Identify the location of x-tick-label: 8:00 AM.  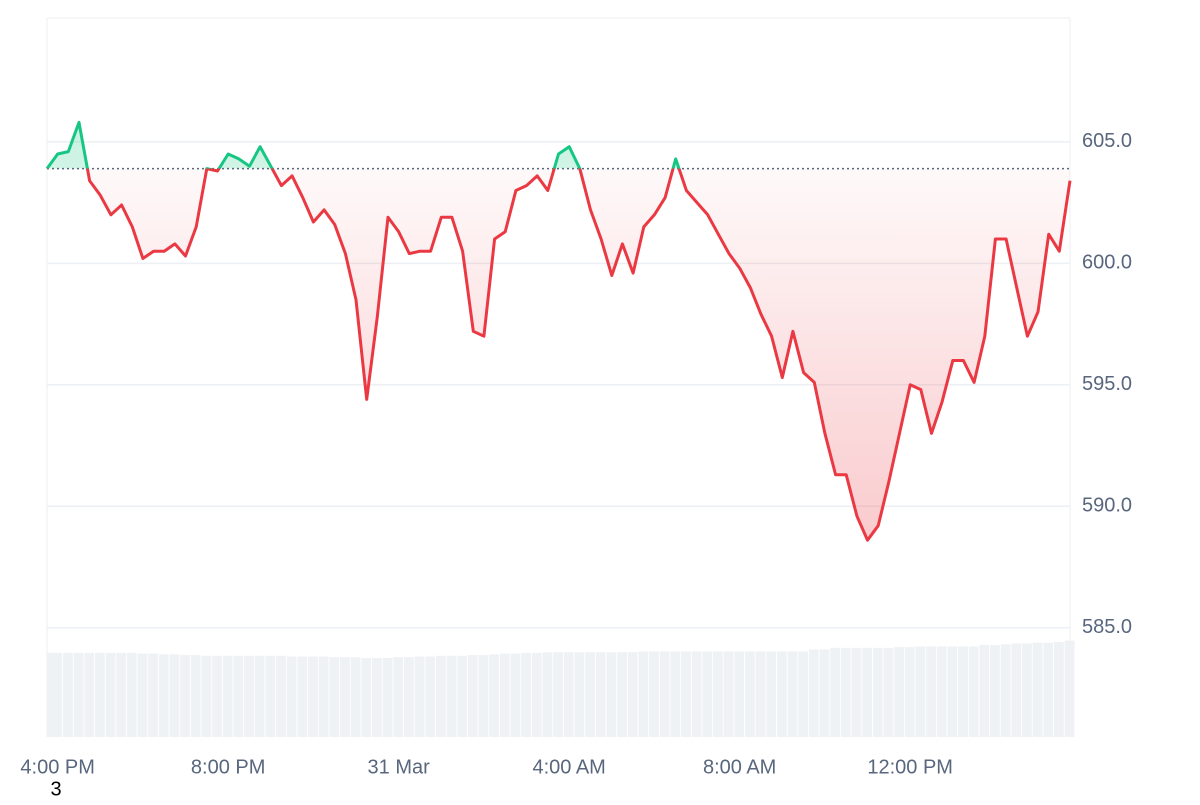
(739, 767).